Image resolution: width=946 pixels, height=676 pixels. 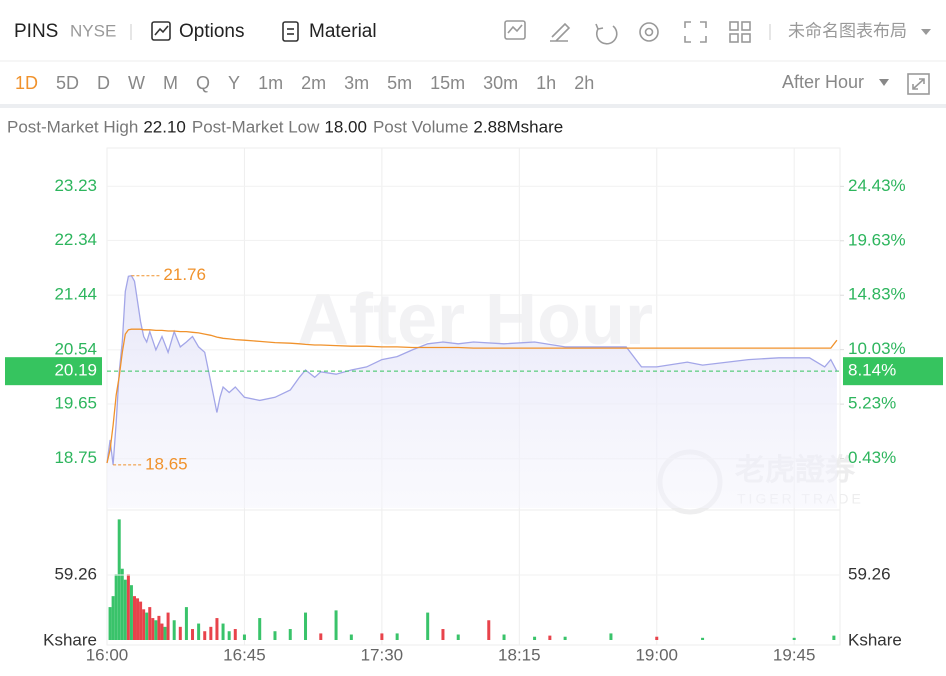 I want to click on period-tab: 5m, so click(x=399, y=83).